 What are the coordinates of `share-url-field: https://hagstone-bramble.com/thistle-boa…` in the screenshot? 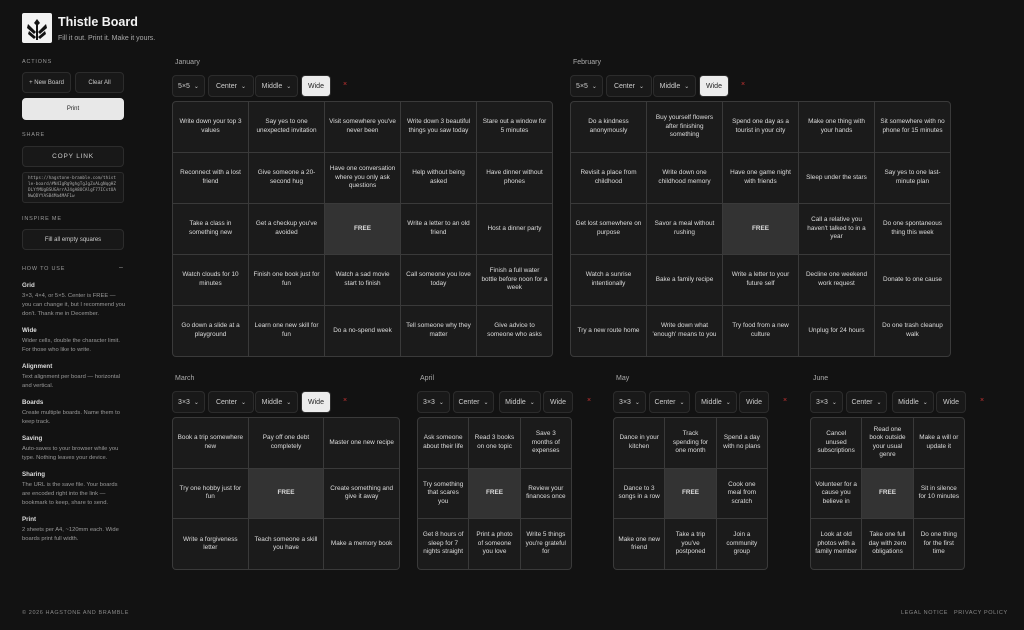 It's located at (73, 187).